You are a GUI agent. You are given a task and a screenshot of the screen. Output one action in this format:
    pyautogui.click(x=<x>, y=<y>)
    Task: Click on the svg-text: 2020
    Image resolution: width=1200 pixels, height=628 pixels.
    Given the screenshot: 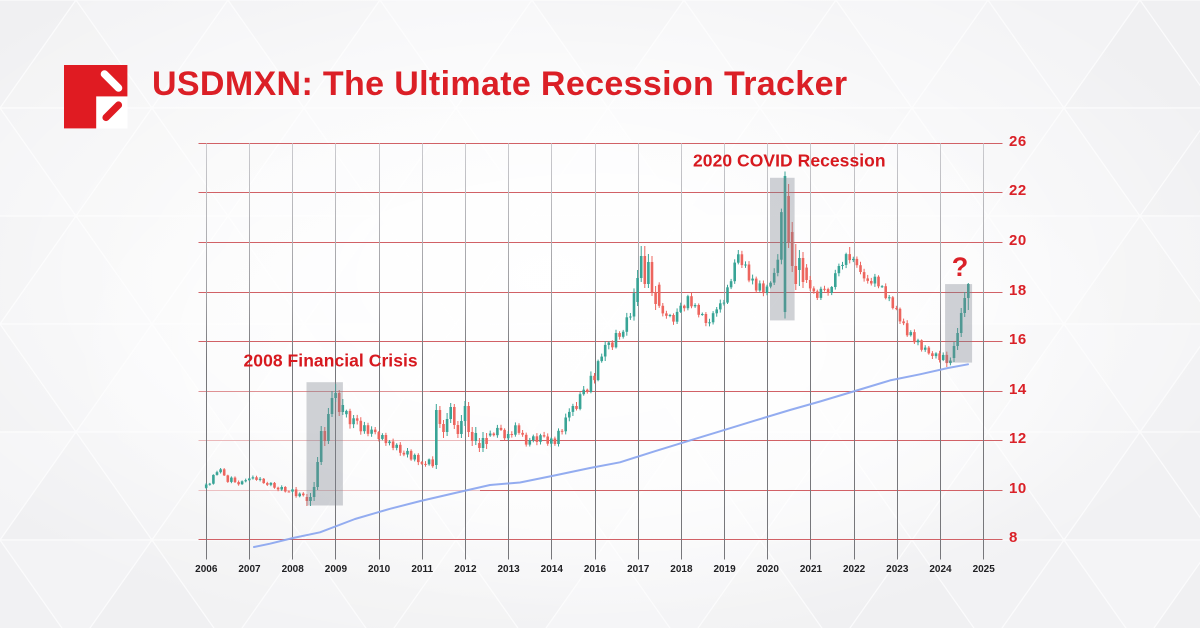 What is the action you would take?
    pyautogui.click(x=768, y=569)
    